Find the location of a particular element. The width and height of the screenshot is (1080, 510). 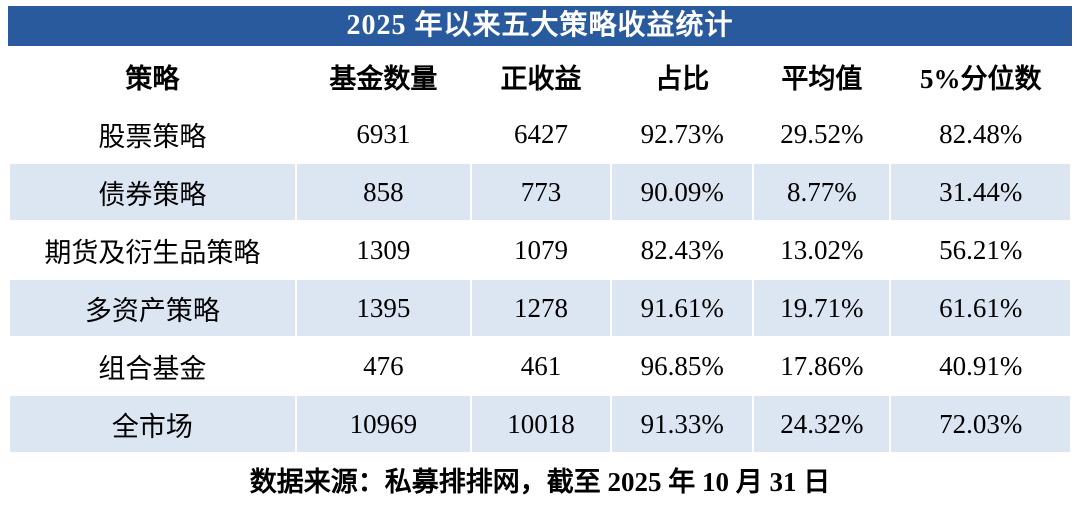

cell-positive-ratio: 96.85% is located at coordinates (682, 366).